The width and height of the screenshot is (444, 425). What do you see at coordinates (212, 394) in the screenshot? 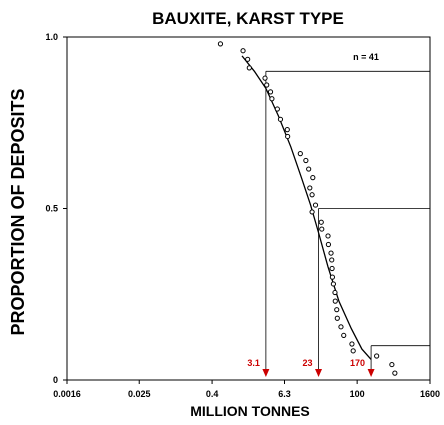
I see `x-tick-label: 0.4` at bounding box center [212, 394].